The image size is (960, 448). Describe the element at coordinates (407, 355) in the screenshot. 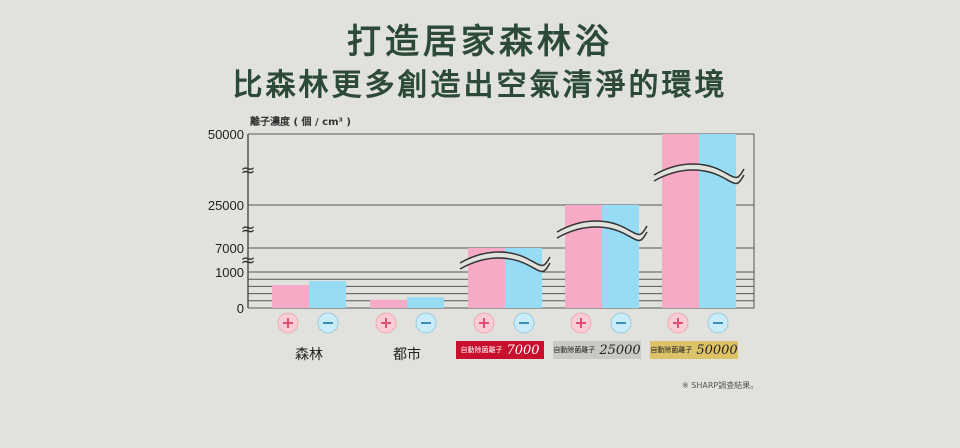

I see `category-label: 都市` at that location.